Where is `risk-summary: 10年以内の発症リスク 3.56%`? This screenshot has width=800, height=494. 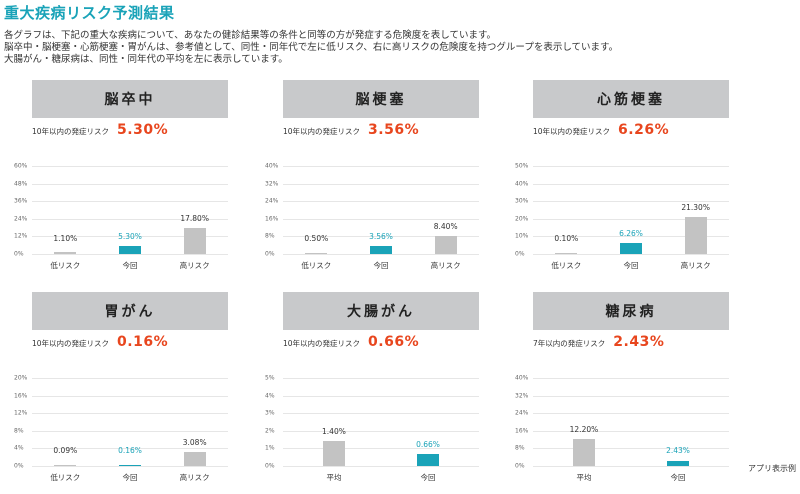 risk-summary: 10年以内の発症リスク 3.56% is located at coordinates (351, 132).